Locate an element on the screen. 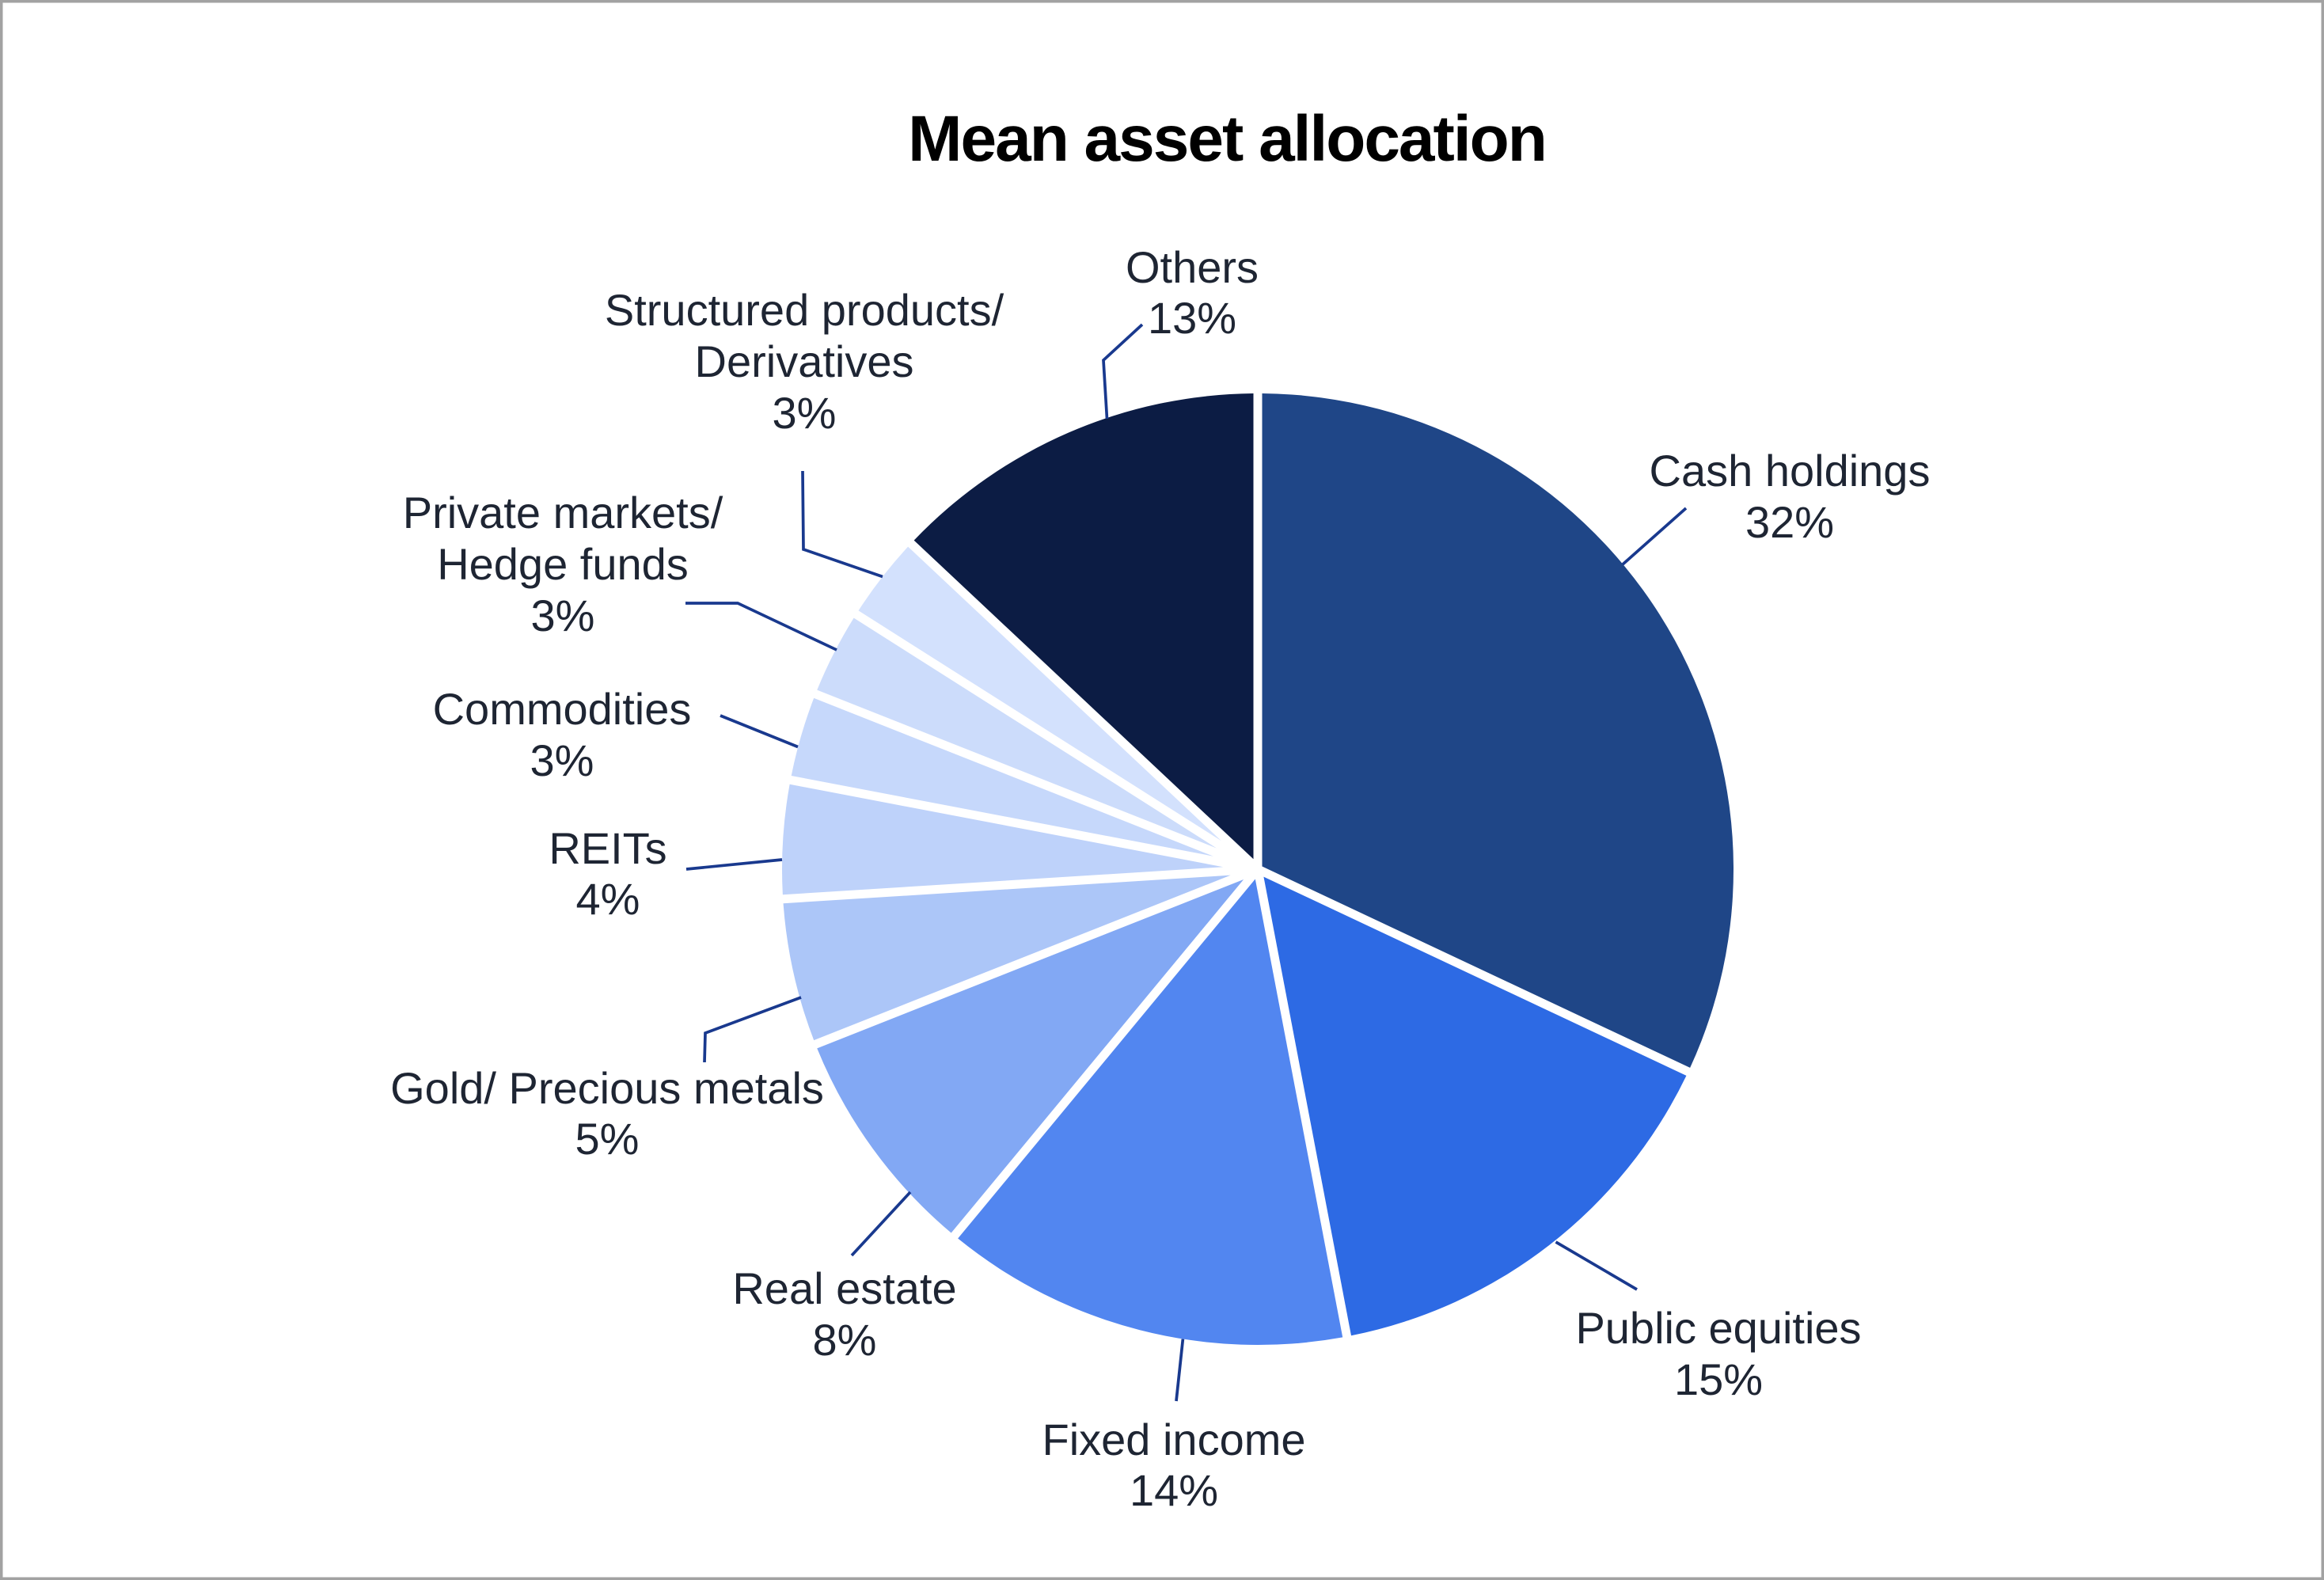 The height and width of the screenshot is (1580, 2324). svg-text: Real estate is located at coordinates (844, 1288).